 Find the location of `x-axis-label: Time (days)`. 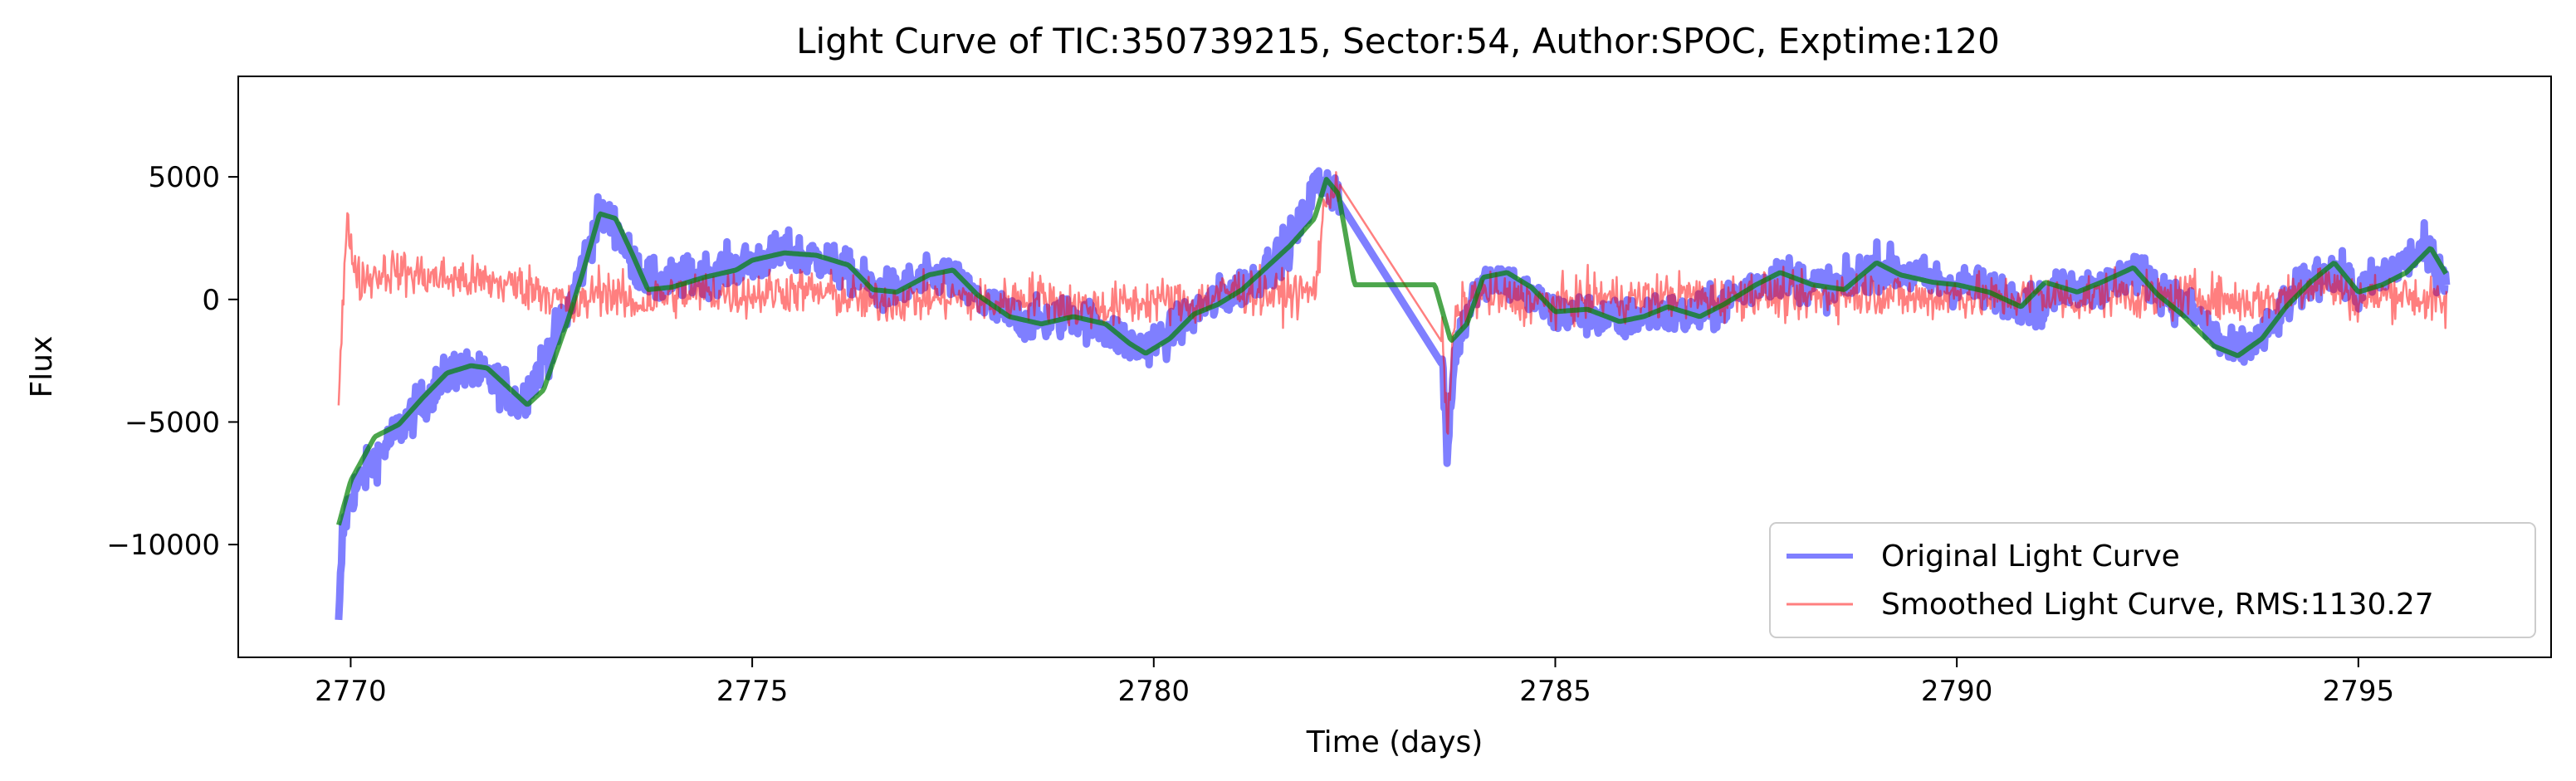

x-axis-label: Time (days) is located at coordinates (1395, 742).